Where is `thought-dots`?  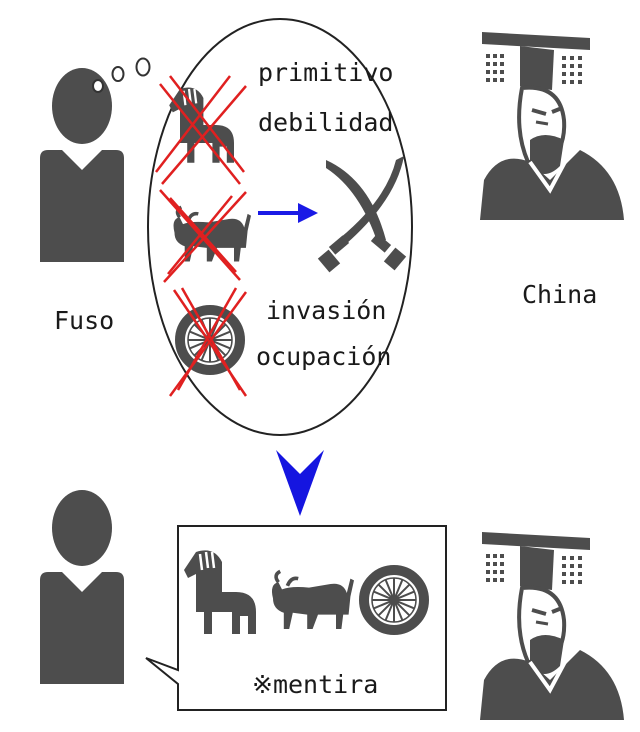
thought-dots is located at coordinates (121, 75).